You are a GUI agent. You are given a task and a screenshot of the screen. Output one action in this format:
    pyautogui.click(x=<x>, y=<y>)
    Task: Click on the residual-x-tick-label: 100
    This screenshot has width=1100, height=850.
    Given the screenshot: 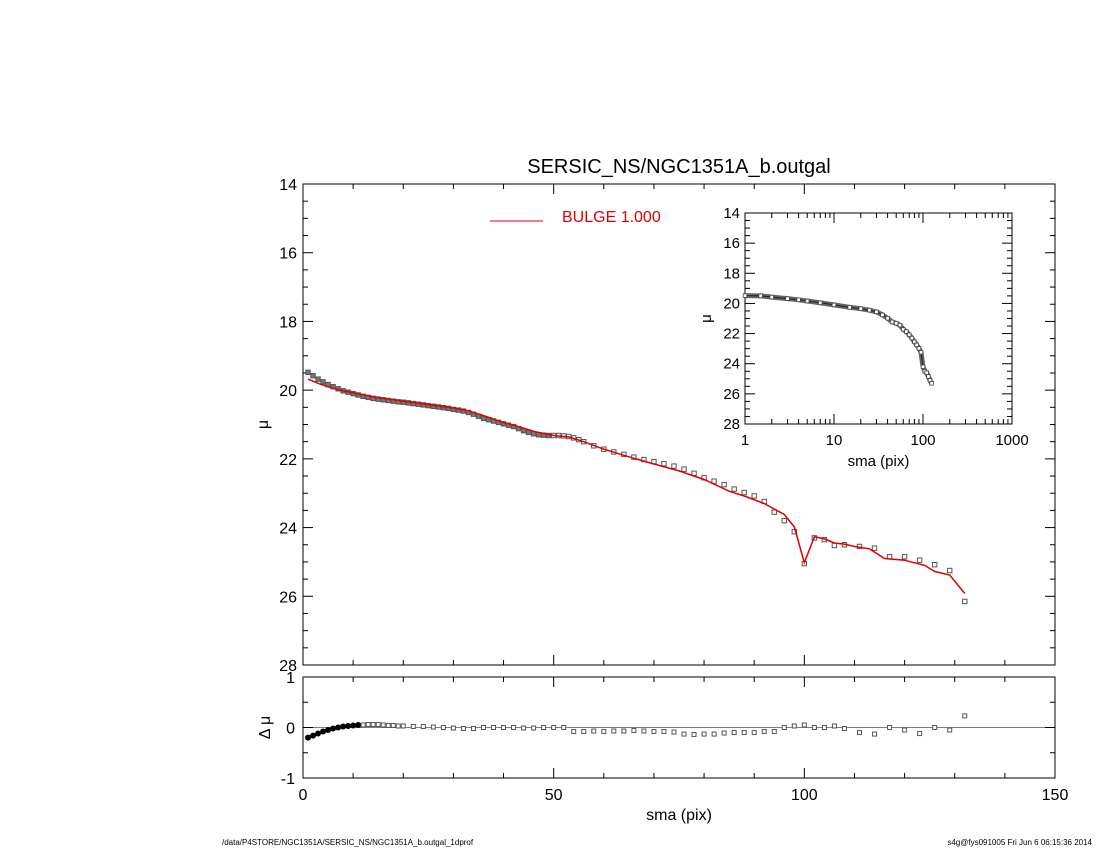 What is the action you would take?
    pyautogui.click(x=804, y=795)
    